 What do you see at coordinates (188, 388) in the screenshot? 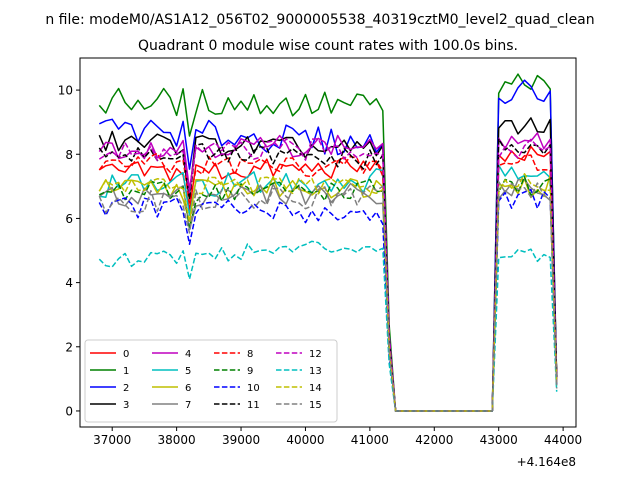
I see `legend-label-6: 6` at bounding box center [188, 388].